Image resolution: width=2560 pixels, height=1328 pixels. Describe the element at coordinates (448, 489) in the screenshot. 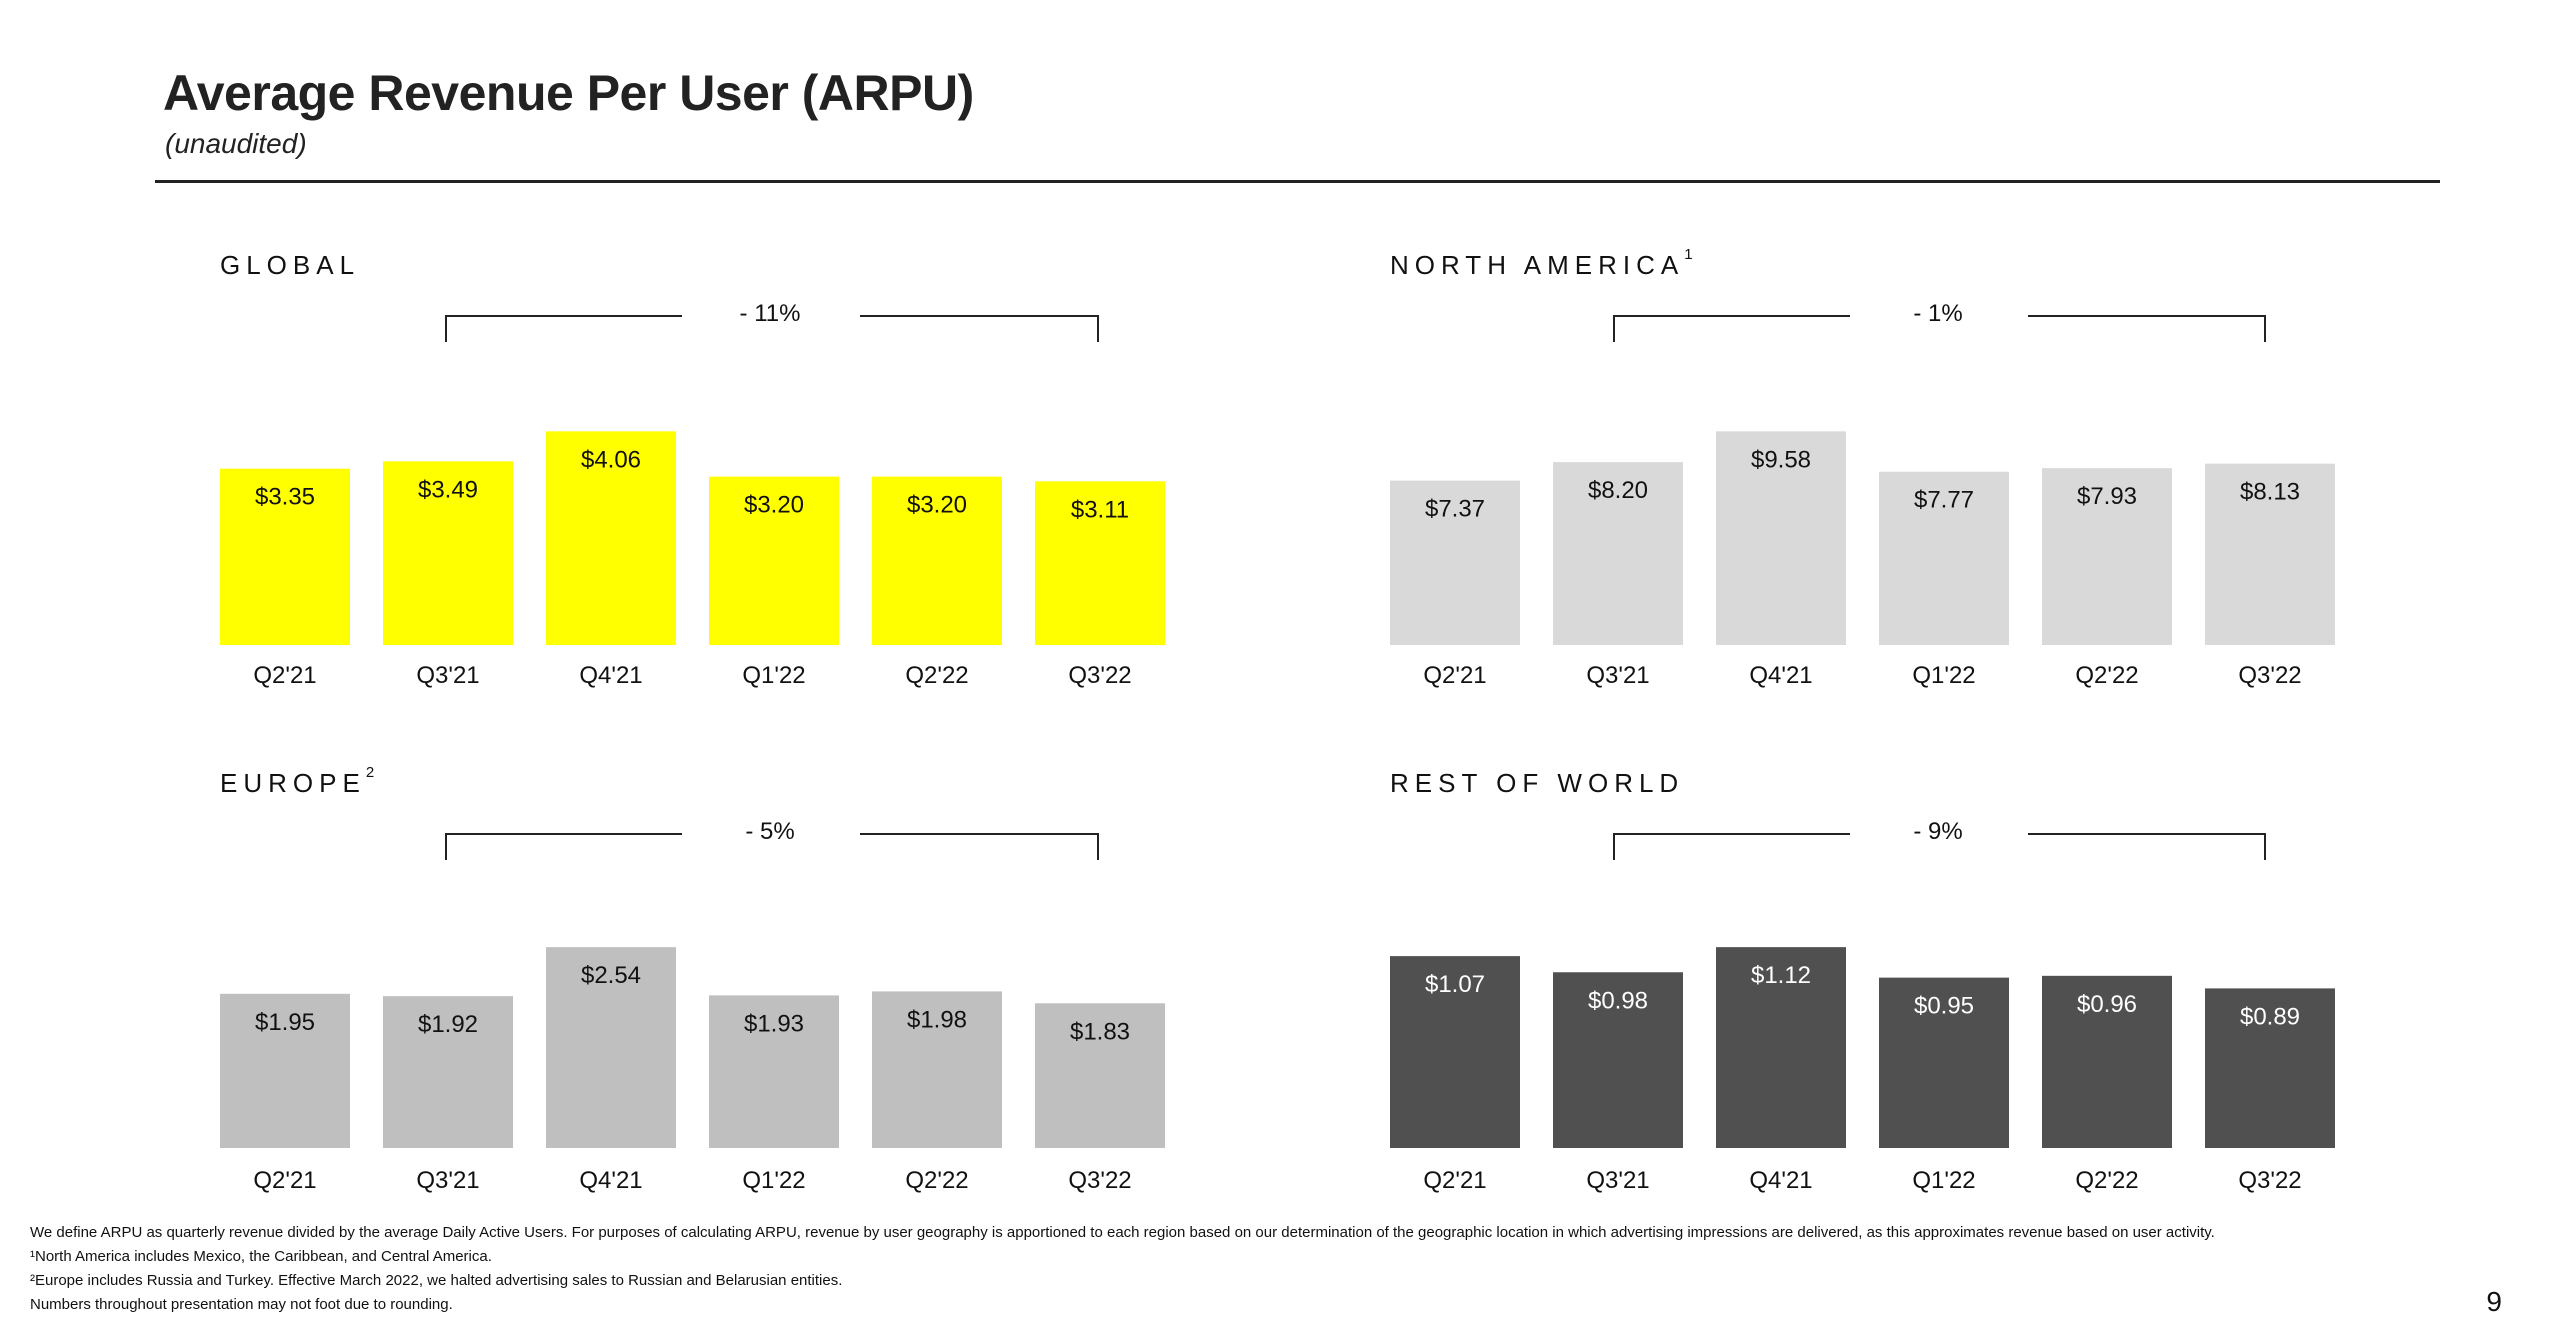

I see `data-label: $3.49` at that location.